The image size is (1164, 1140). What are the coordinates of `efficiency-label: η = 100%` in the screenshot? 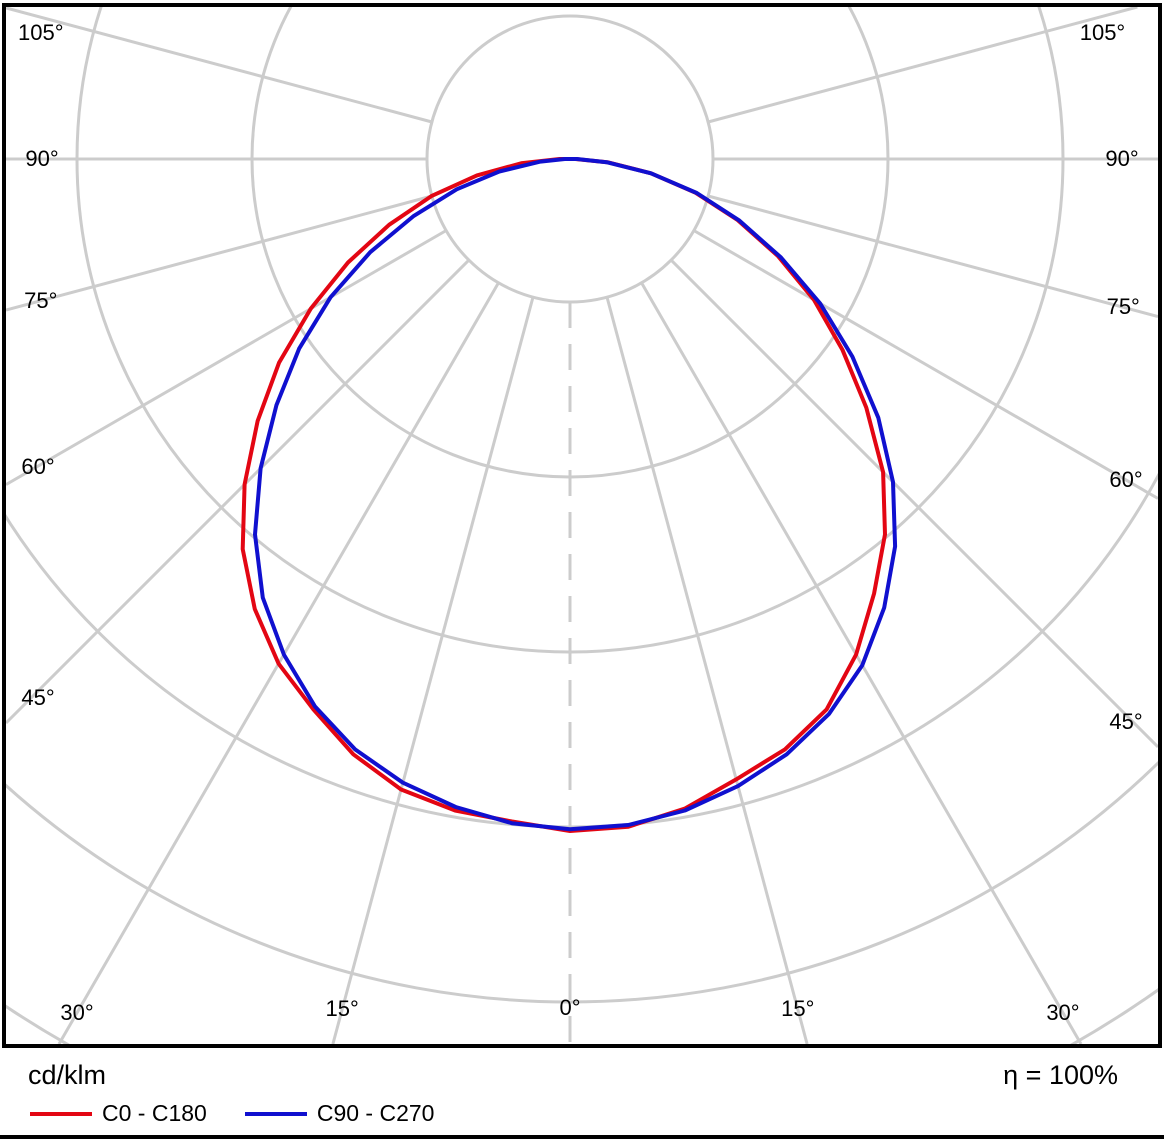 It's located at (1060, 1075).